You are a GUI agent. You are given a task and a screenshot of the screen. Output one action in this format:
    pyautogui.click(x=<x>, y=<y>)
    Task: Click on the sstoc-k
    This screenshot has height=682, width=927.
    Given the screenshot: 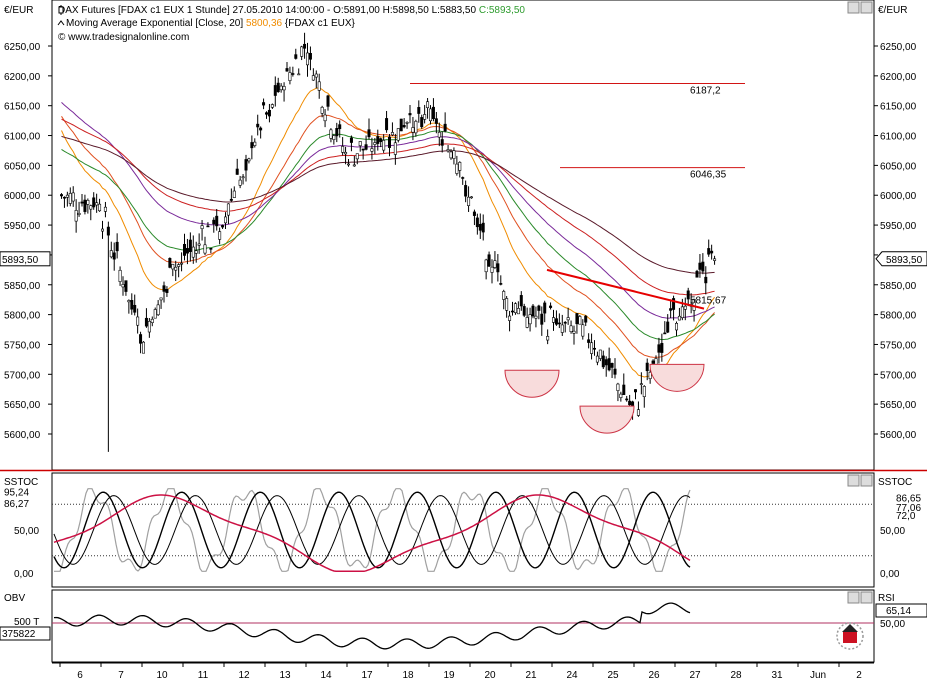 What is the action you would take?
    pyautogui.click(x=372, y=530)
    